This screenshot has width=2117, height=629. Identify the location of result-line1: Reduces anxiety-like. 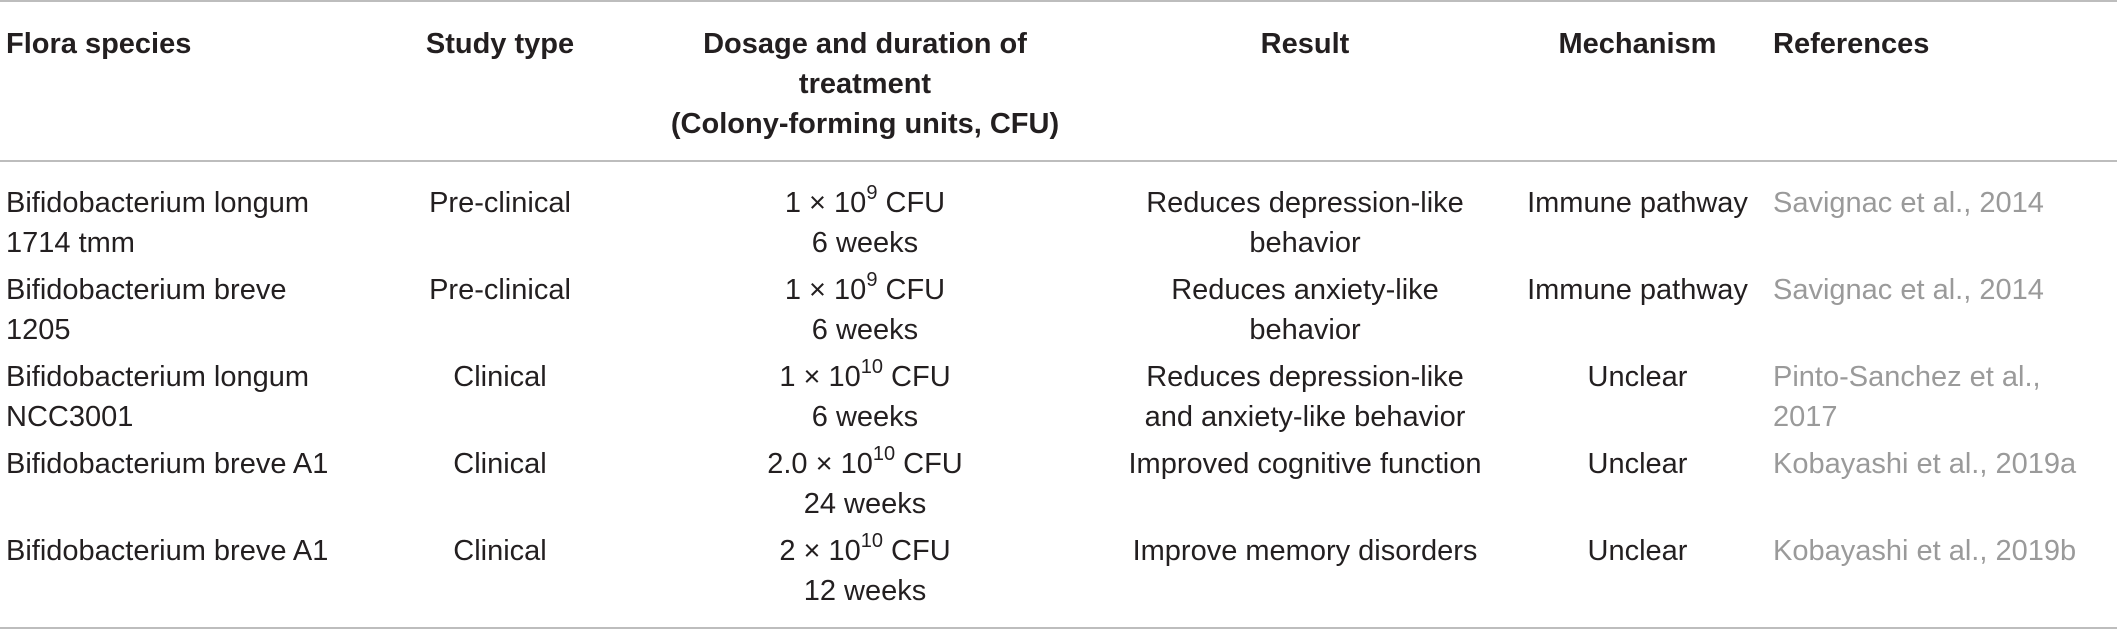
(1305, 290).